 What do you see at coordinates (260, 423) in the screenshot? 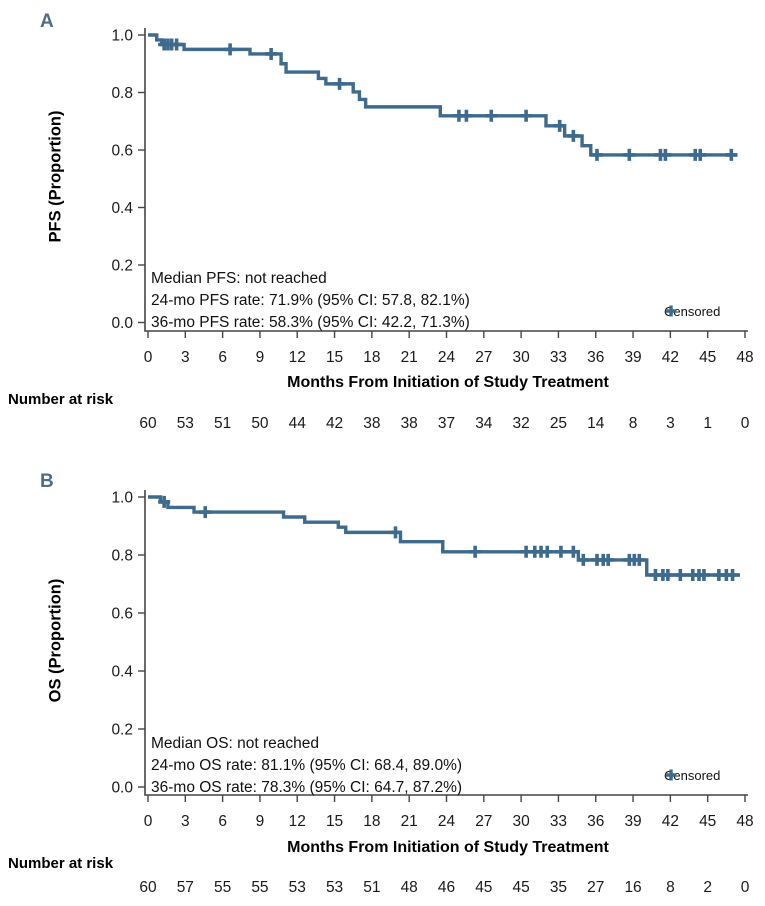
I see `number-at-risk-value: 50` at bounding box center [260, 423].